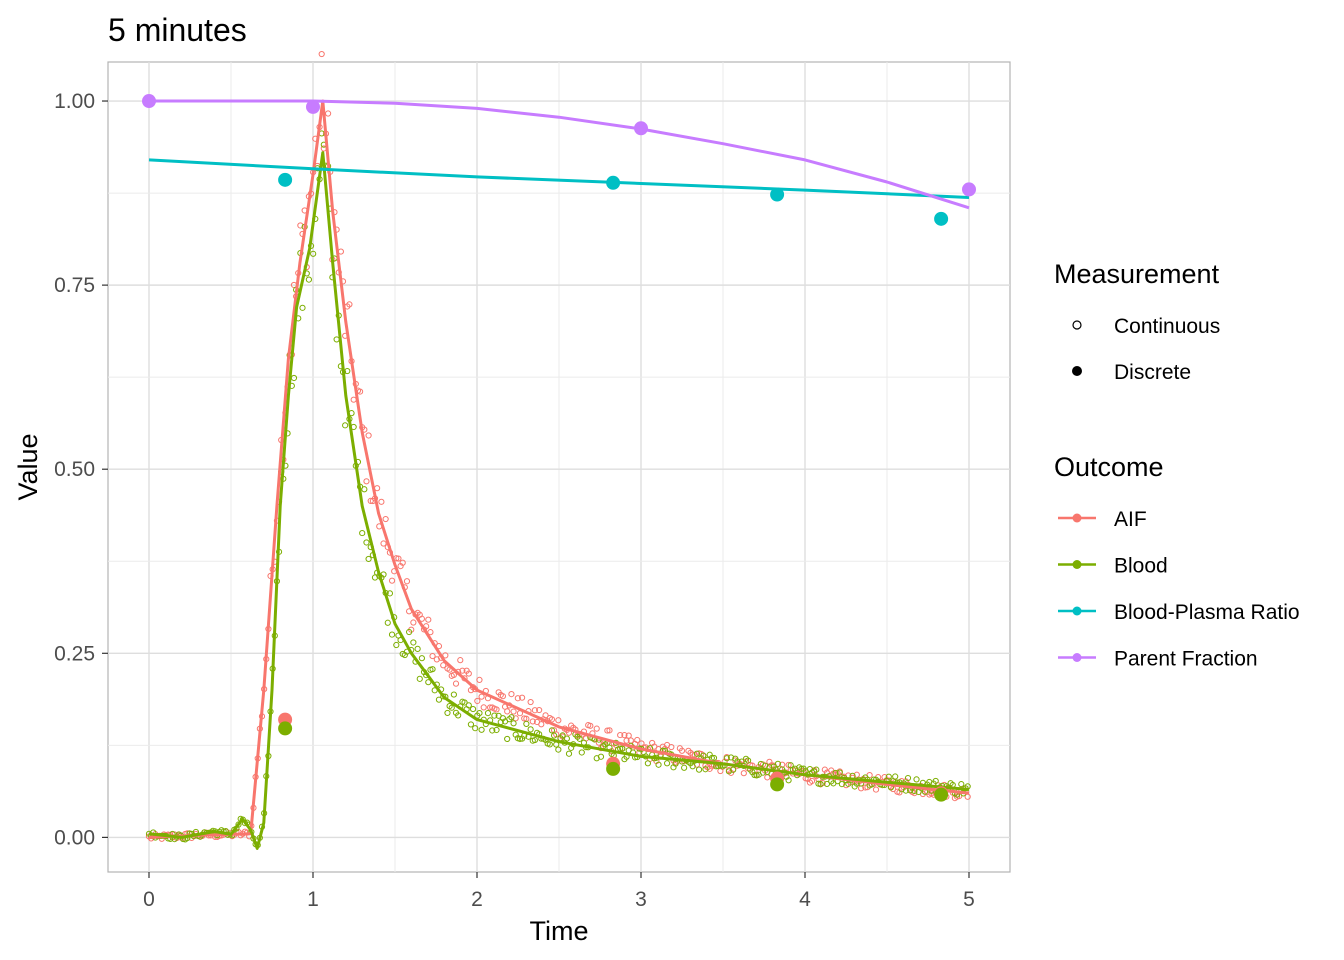  What do you see at coordinates (1207, 612) in the screenshot?
I see `legend-outcome-label: Blood-Plasma Ratio` at bounding box center [1207, 612].